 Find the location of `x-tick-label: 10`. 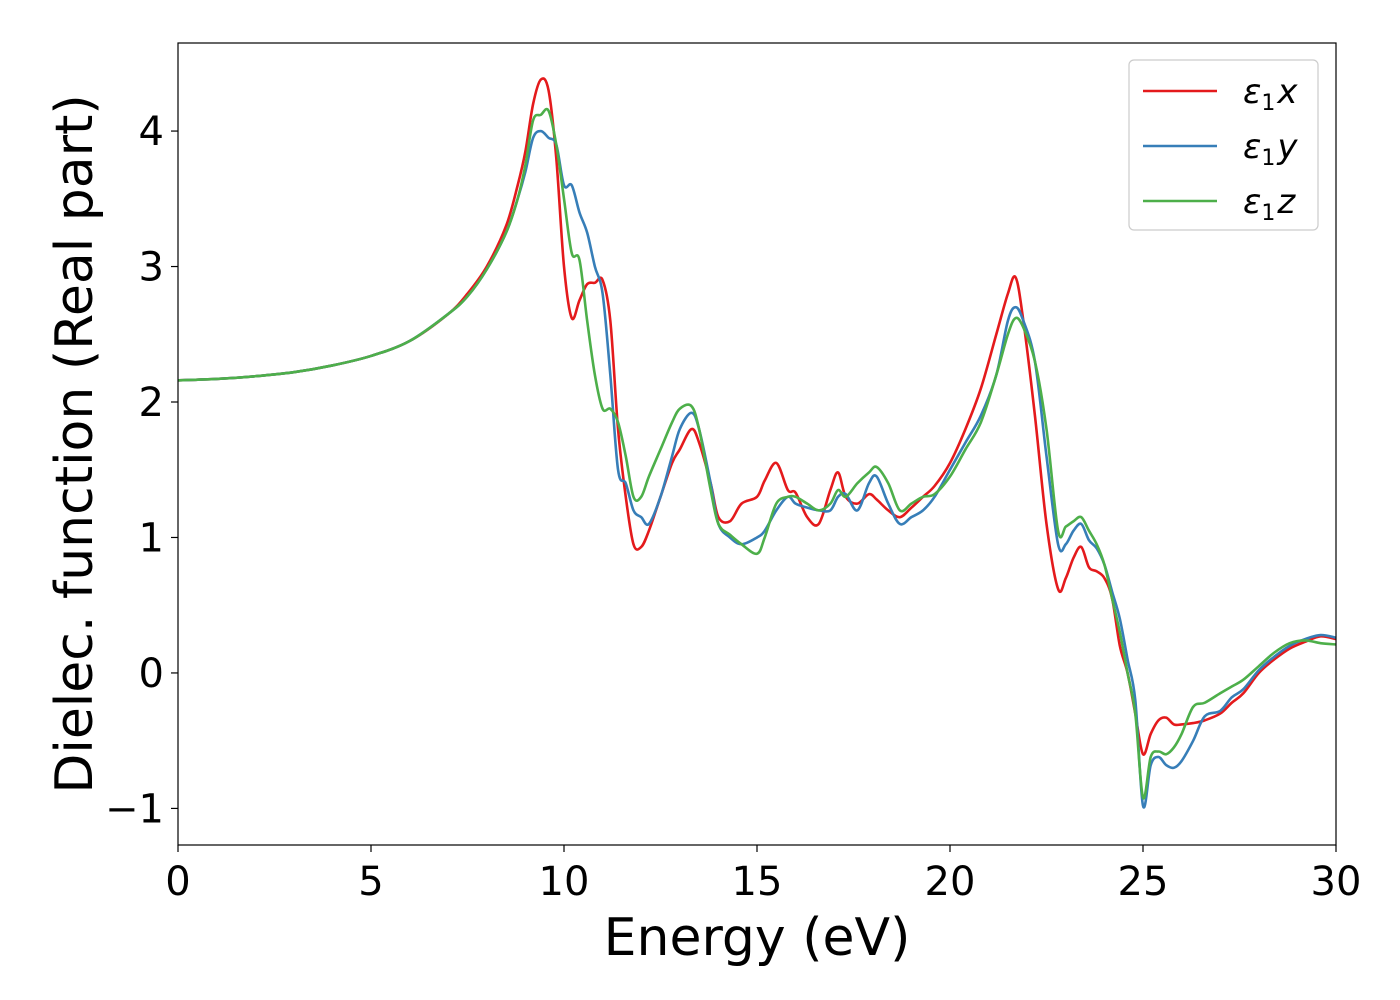

x-tick-label: 10 is located at coordinates (564, 882).